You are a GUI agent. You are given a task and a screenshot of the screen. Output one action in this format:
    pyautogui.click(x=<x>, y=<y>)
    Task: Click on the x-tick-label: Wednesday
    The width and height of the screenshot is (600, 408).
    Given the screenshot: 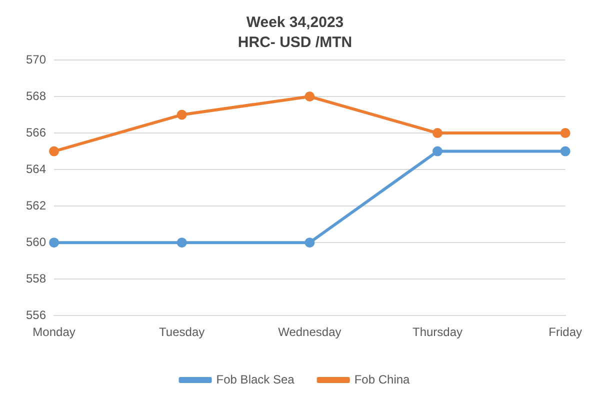 What is the action you would take?
    pyautogui.click(x=310, y=332)
    